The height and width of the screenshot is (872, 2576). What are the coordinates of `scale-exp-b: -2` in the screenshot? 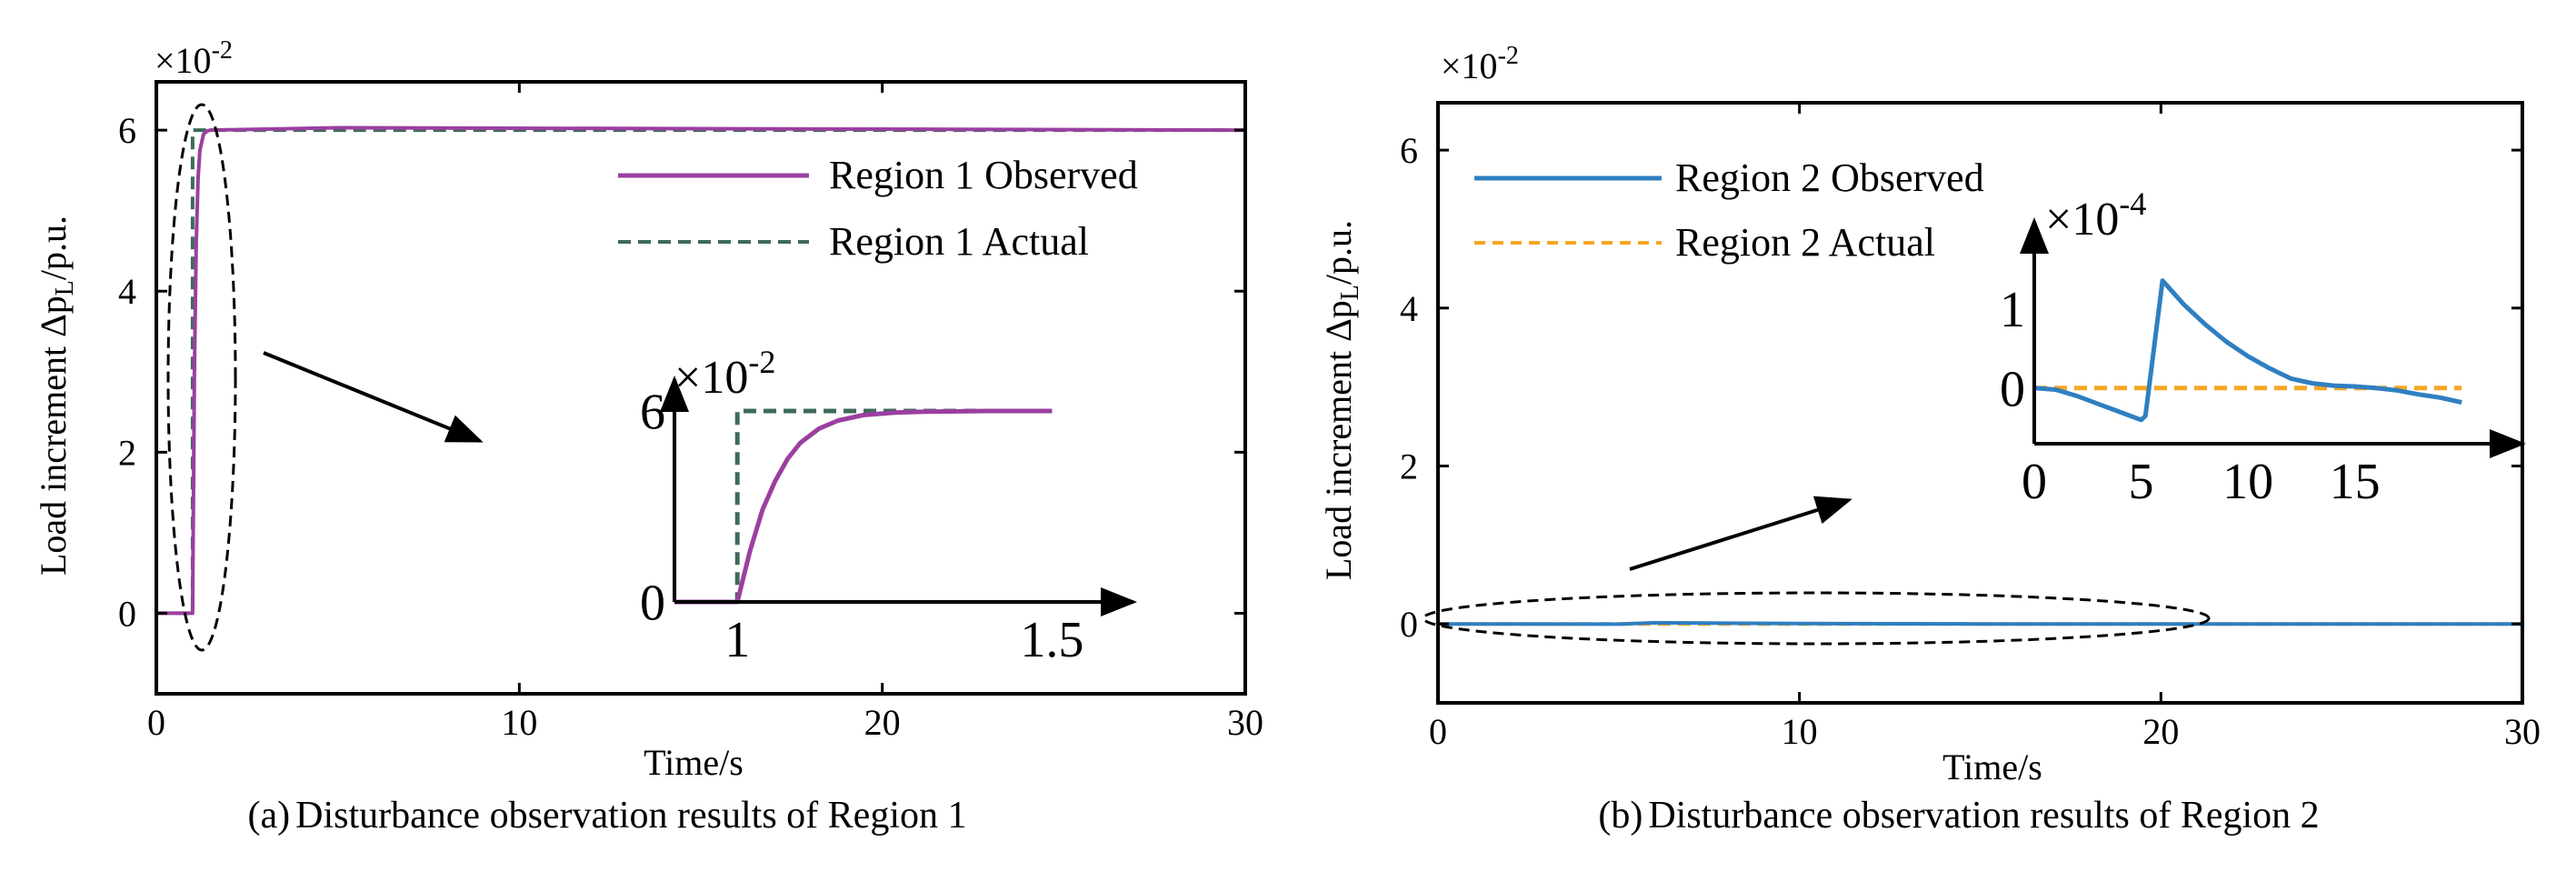 It's located at (1508, 56).